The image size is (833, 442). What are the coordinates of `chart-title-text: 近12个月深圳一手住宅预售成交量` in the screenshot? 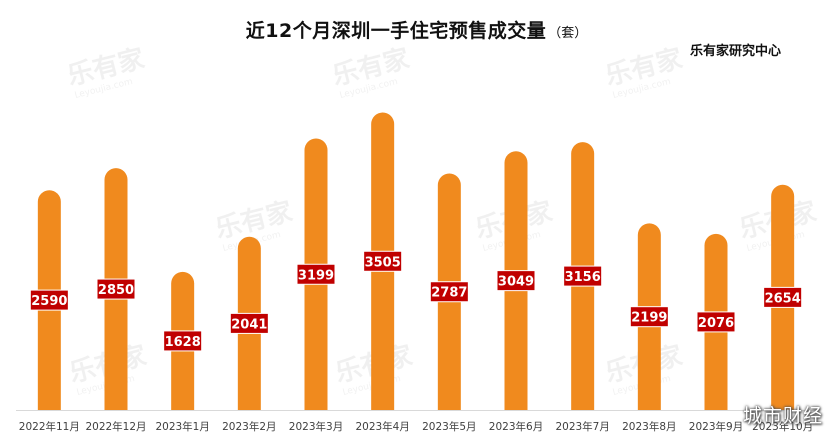 It's located at (396, 31).